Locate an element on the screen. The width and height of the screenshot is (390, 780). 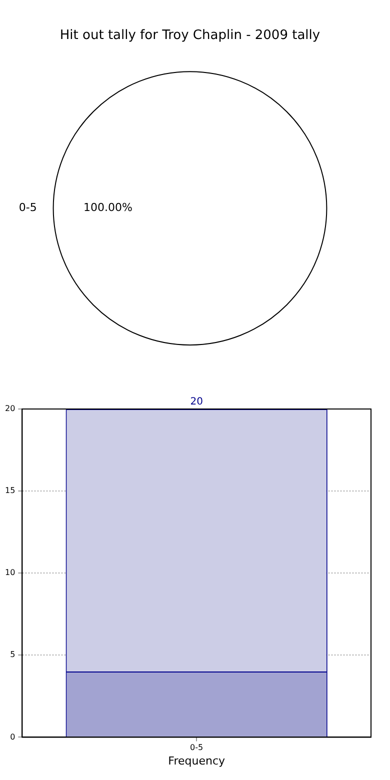
y-tick-label: 0 is located at coordinates (13, 737).